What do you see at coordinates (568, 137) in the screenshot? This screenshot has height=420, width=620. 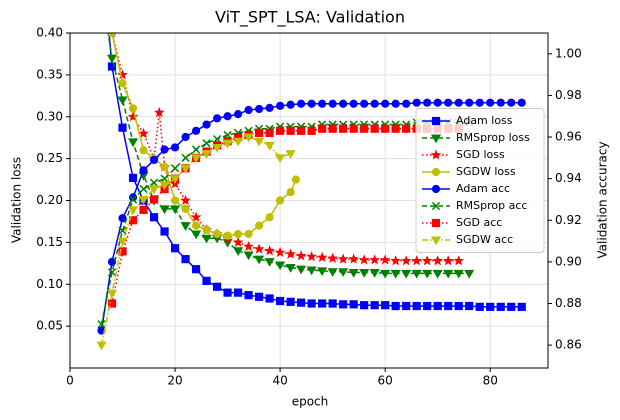 I see `y2-tick-label: 0.96` at bounding box center [568, 137].